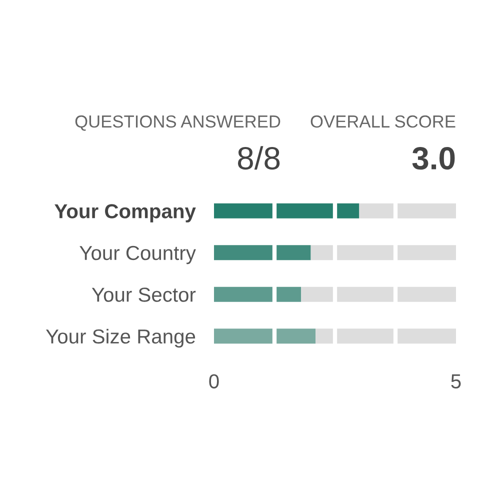  I want to click on text: 3.0, so click(433, 158).